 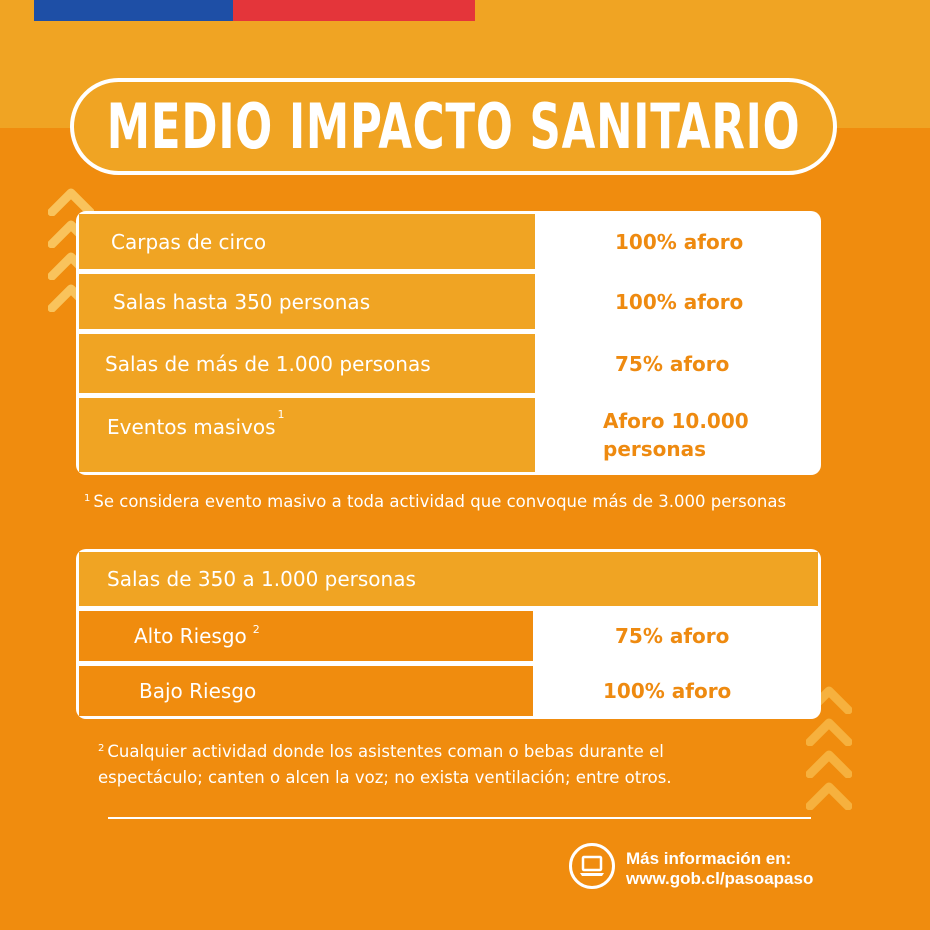 I want to click on more-info-link: www.gob.cl/pasoapaso, so click(x=720, y=878).